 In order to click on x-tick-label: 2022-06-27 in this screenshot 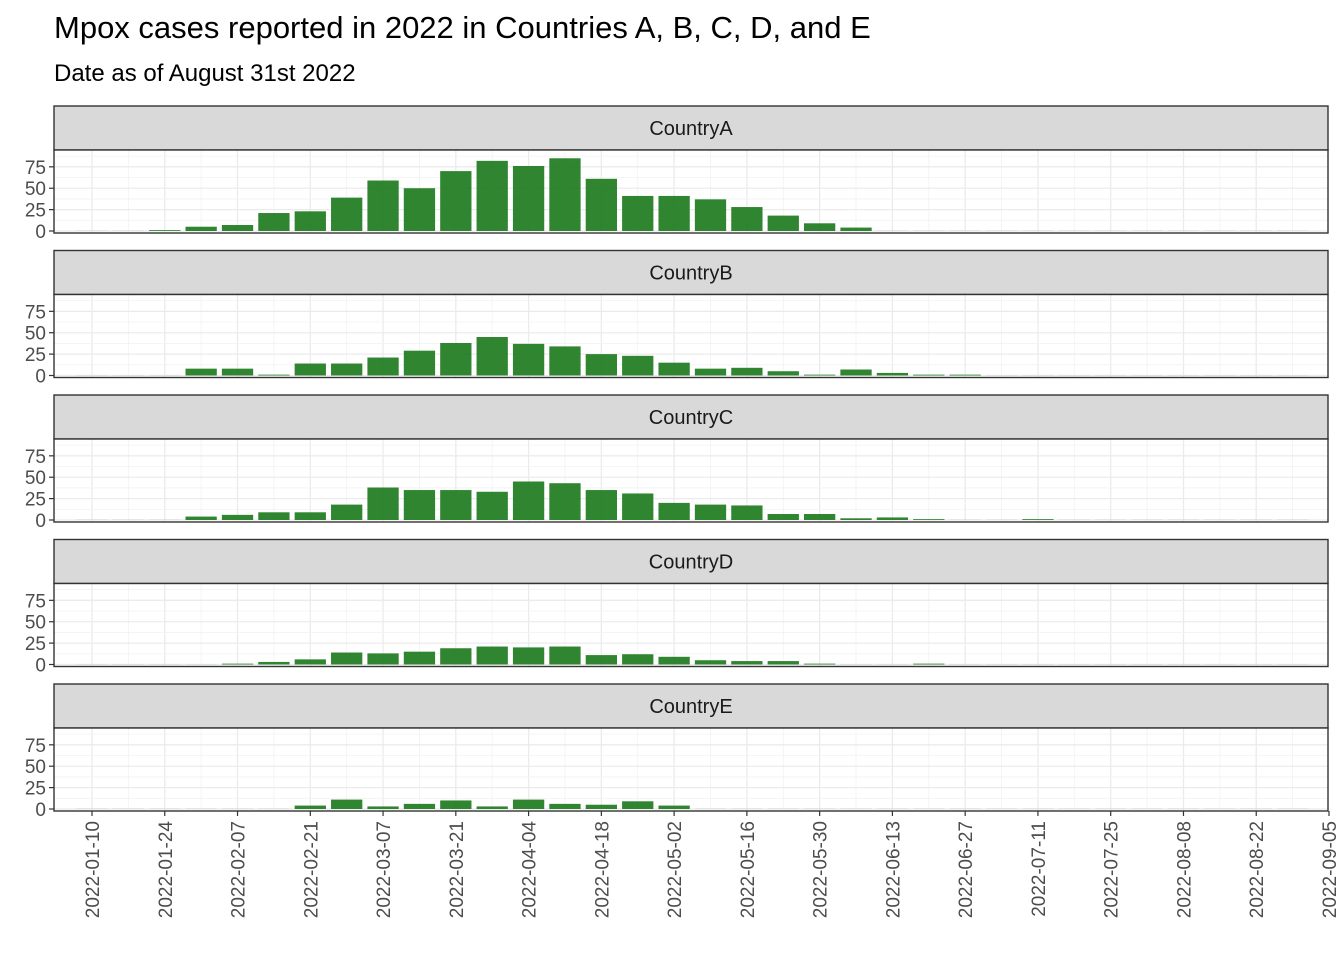, I will do `click(966, 869)`.